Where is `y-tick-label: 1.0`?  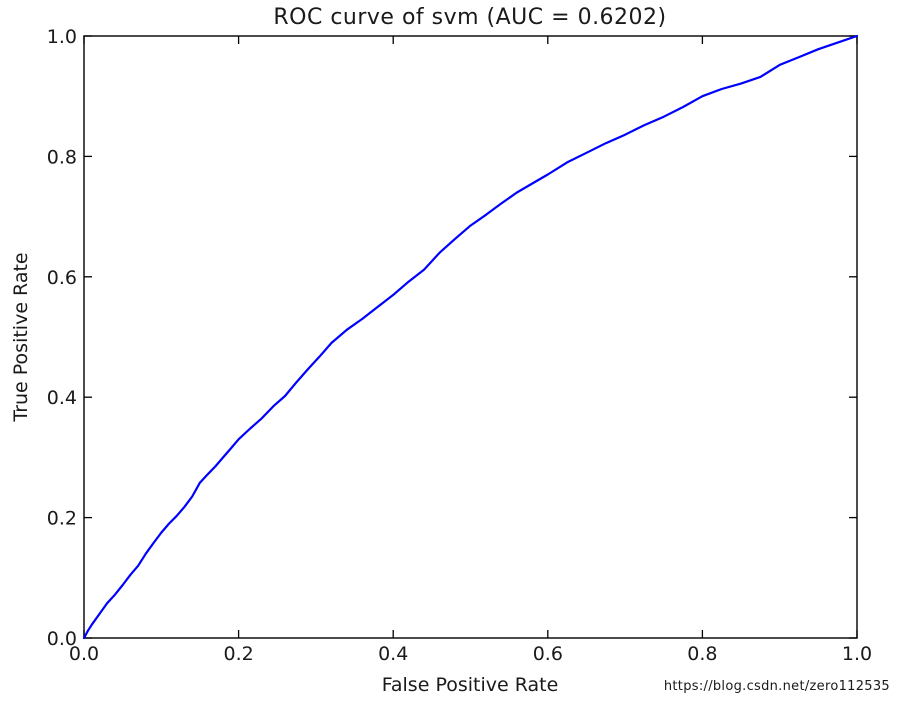 y-tick-label: 1.0 is located at coordinates (62, 37).